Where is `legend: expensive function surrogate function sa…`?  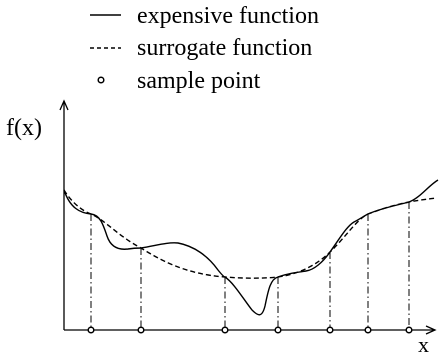 legend: expensive function surrogate function sa… is located at coordinates (204, 48).